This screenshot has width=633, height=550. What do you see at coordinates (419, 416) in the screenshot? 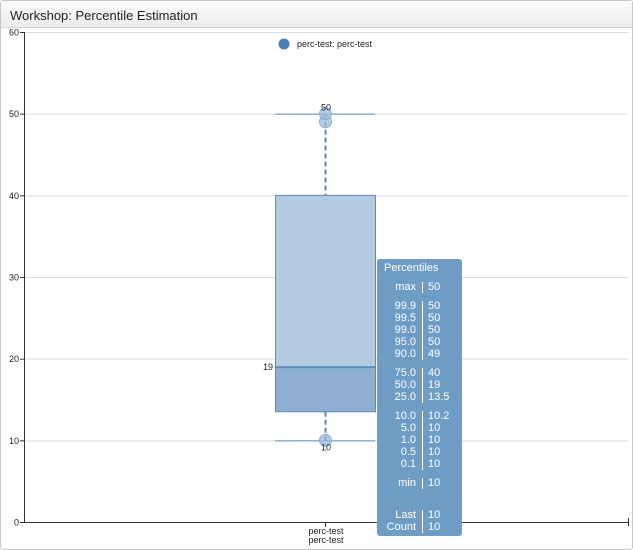
I see `tooltip-row: 10.0 10.2` at bounding box center [419, 416].